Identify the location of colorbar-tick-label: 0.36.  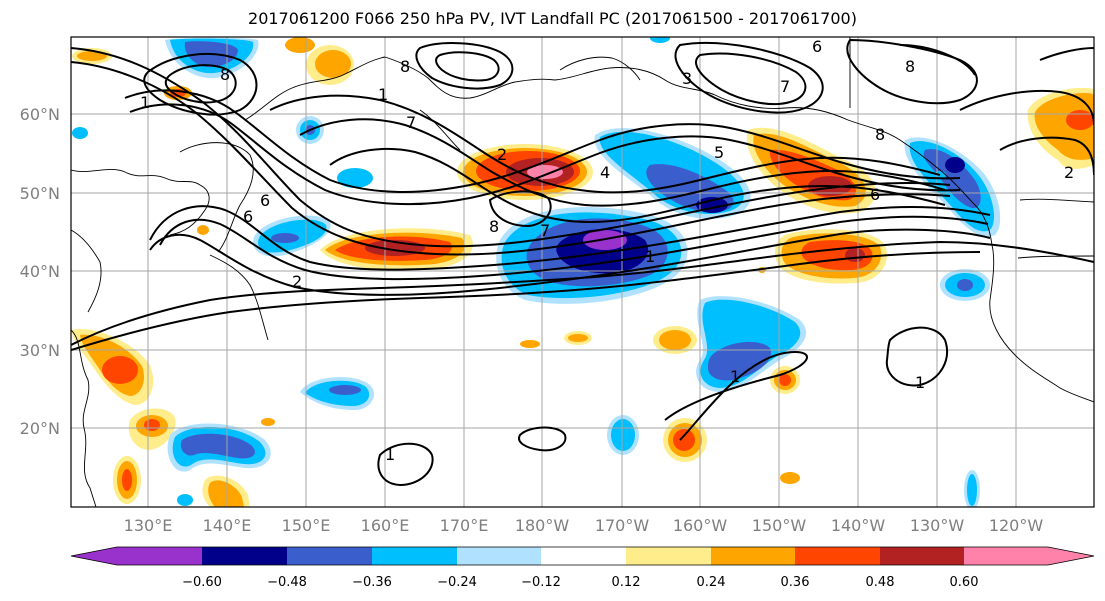
(795, 582).